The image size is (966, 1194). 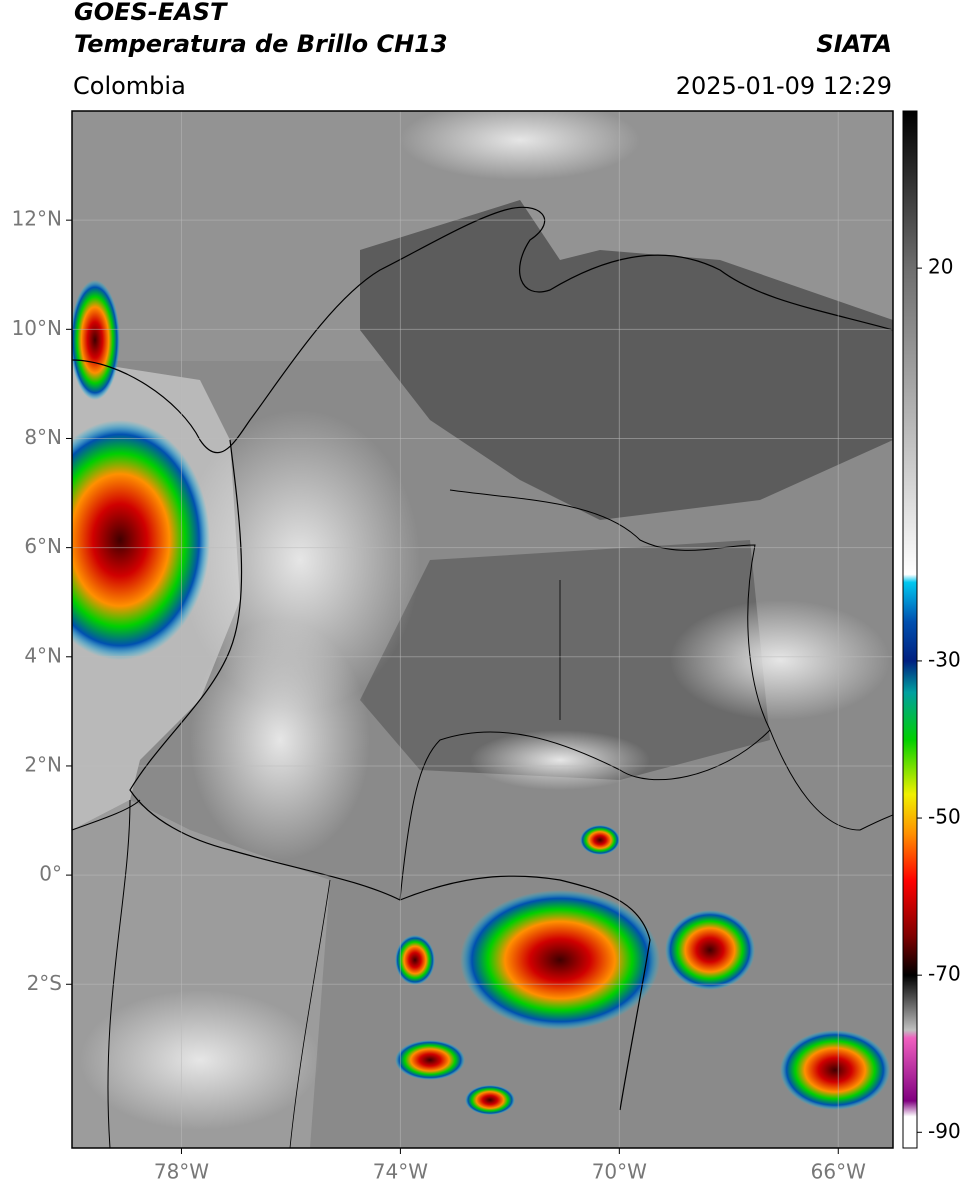 I want to click on colorbar-tick-label: -30, so click(x=944, y=659).